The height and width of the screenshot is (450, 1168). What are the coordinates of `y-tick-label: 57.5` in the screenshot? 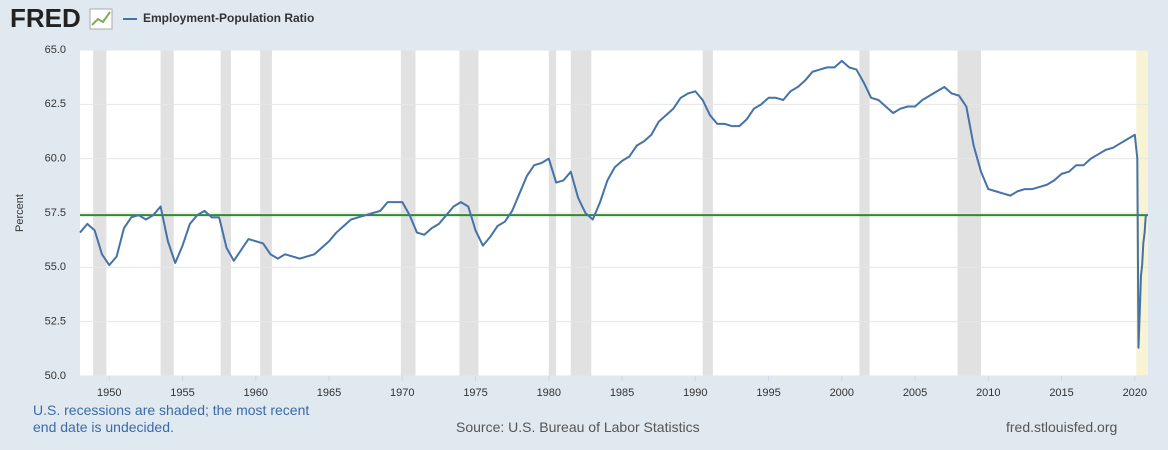 It's located at (55, 213).